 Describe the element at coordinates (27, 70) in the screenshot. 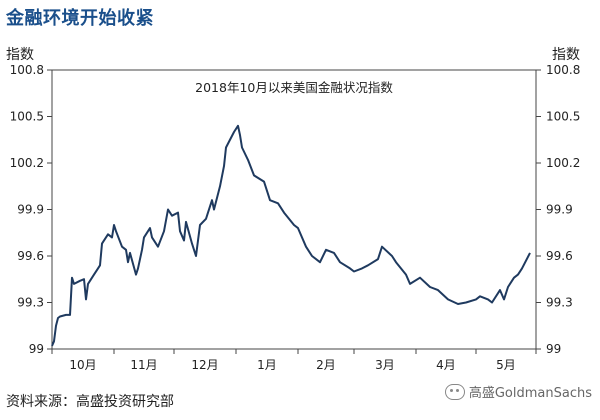

I see `y-tick-label-left: 100.8` at that location.